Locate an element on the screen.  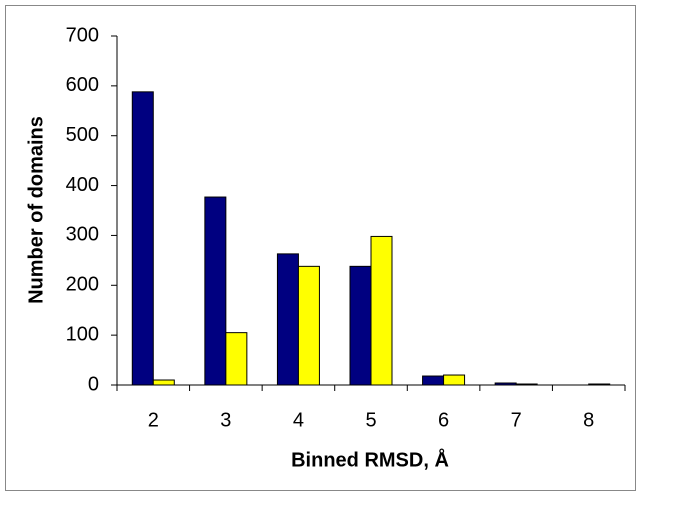
y-tick-label: 0 is located at coordinates (93, 384).